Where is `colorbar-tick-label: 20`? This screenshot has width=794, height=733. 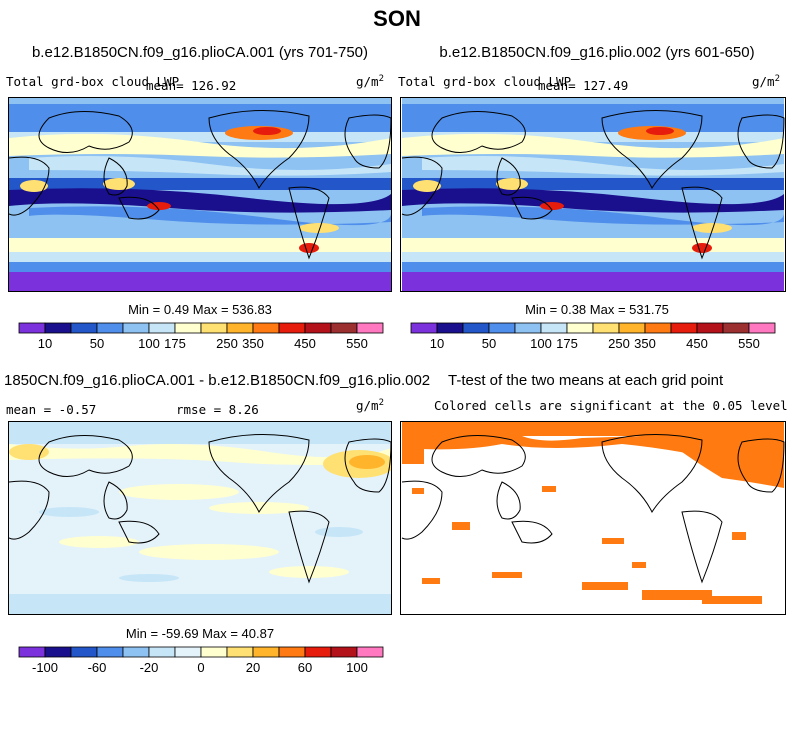
colorbar-tick-label: 20 is located at coordinates (253, 667).